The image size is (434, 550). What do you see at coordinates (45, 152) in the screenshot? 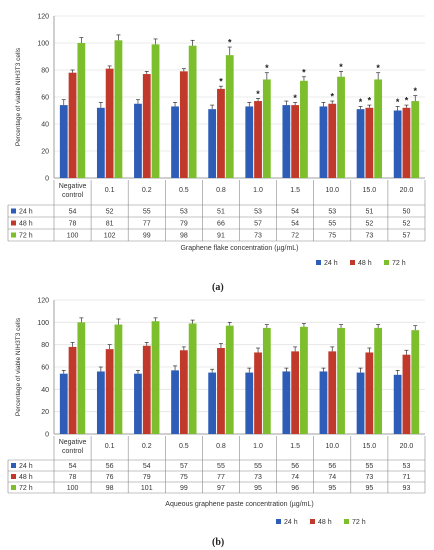
I see `y-tick-label: 20` at bounding box center [45, 152].